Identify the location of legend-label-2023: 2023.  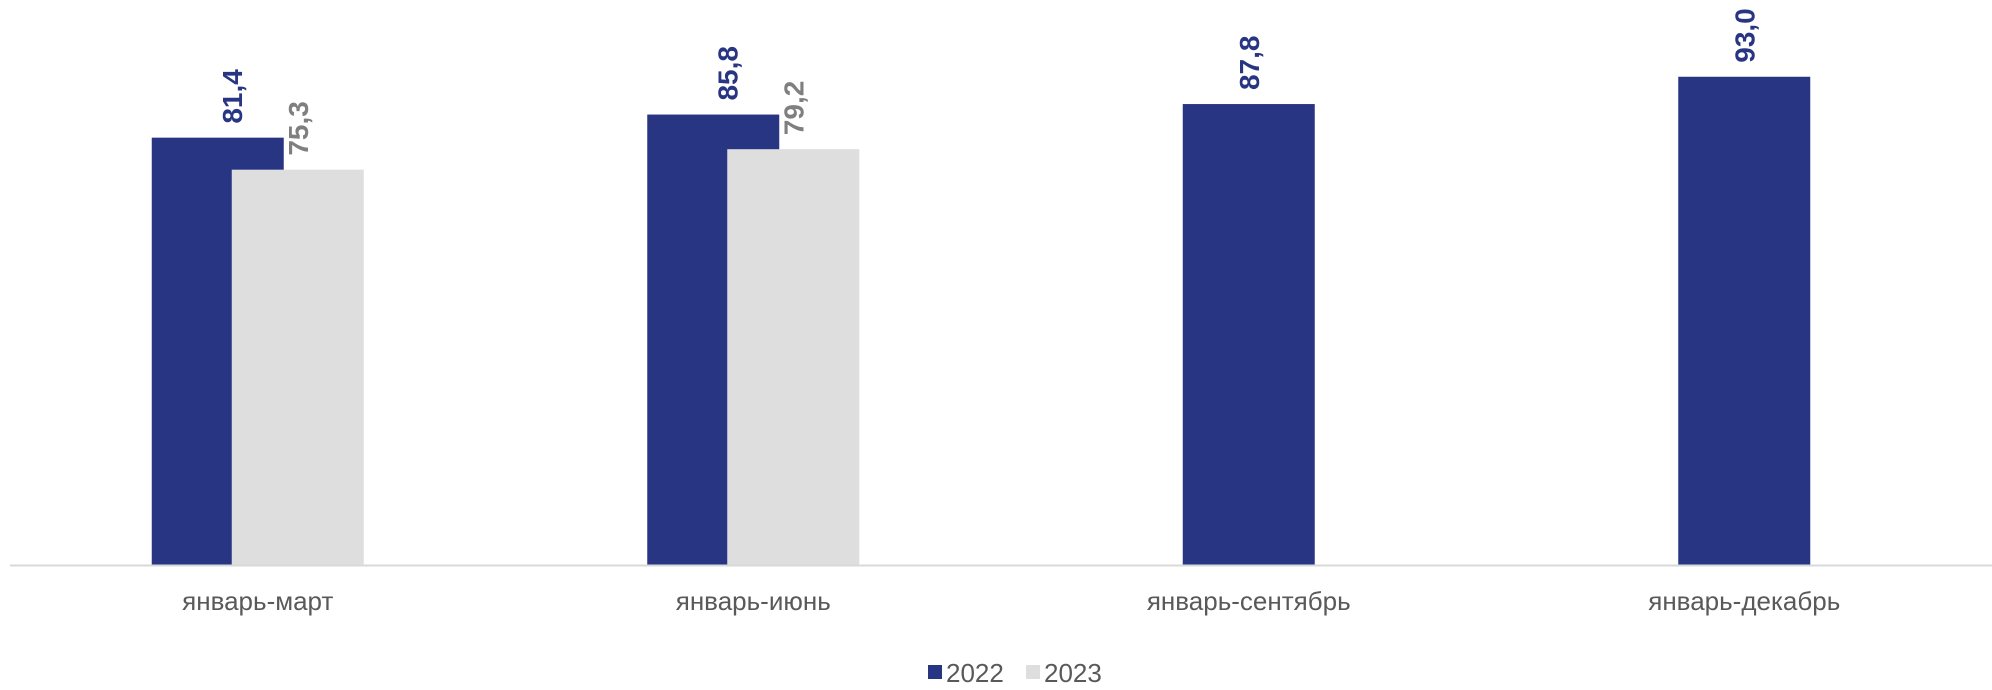
(1073, 673).